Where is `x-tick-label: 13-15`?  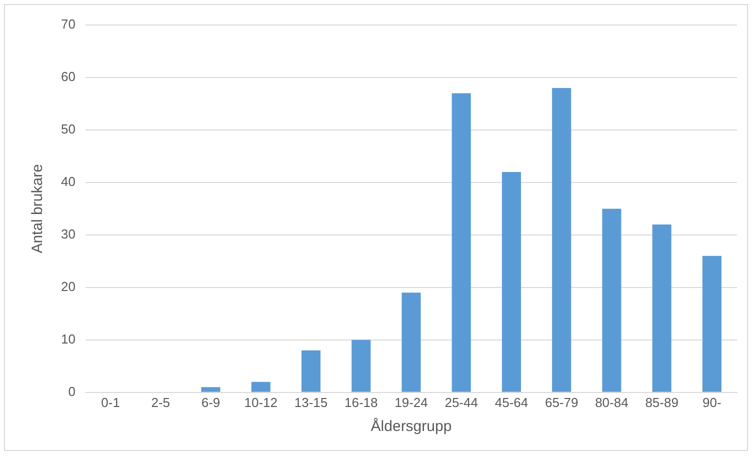
x-tick-label: 13-15 is located at coordinates (311, 402).